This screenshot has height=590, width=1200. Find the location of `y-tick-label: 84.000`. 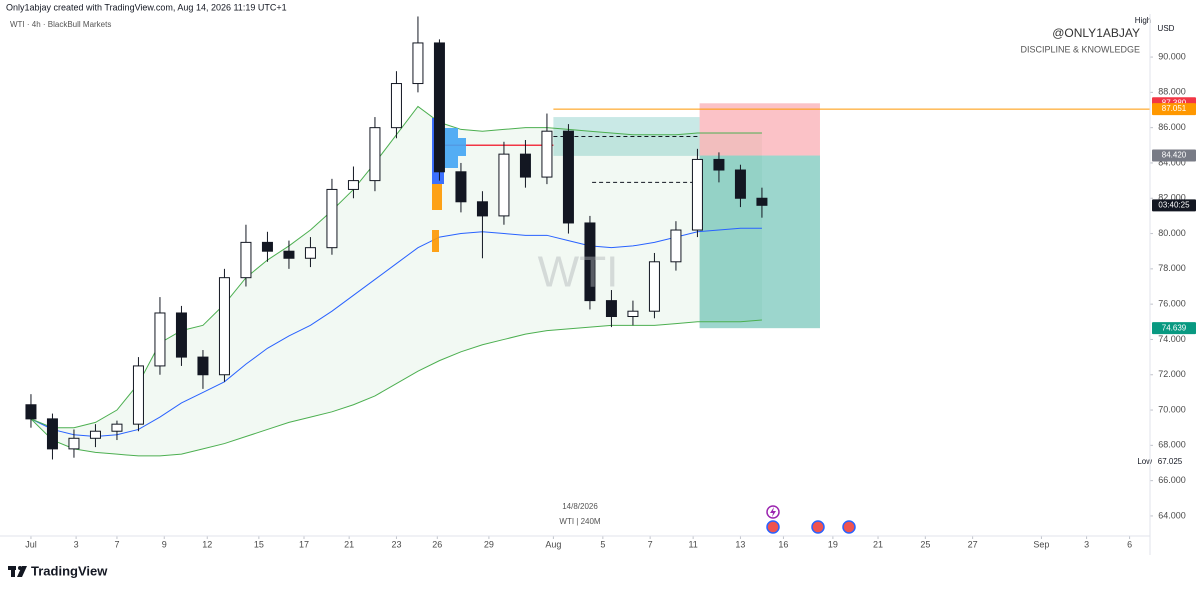

y-tick-label: 84.000 is located at coordinates (1172, 162).